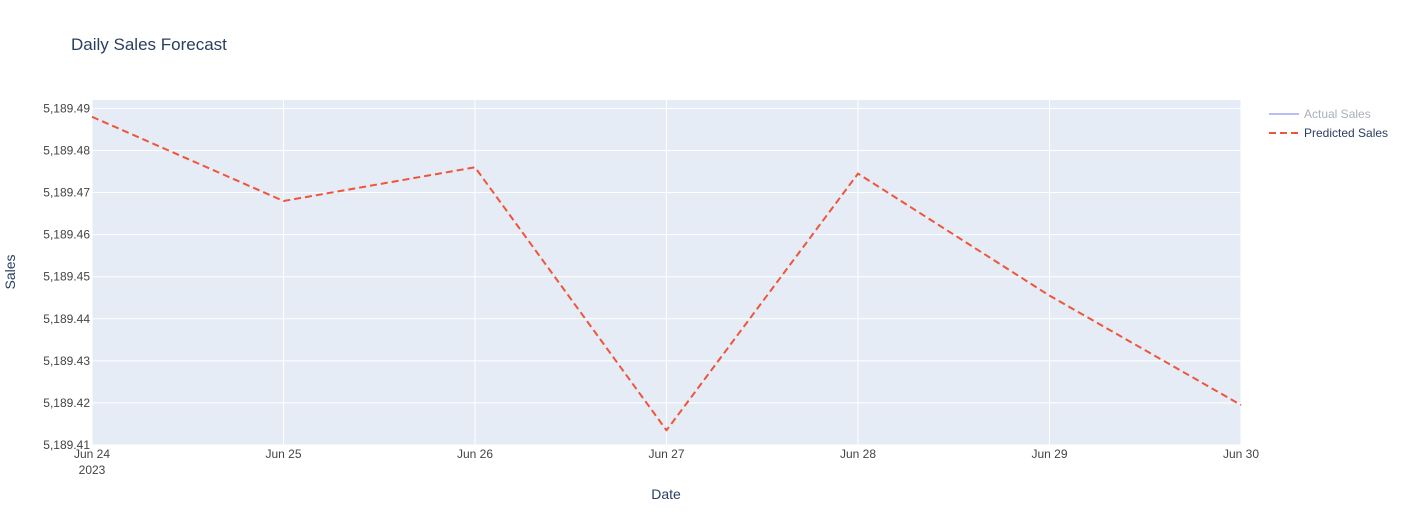 This screenshot has height=525, width=1414. Describe the element at coordinates (66, 361) in the screenshot. I see `y-tick-label: 5,189.43` at that location.